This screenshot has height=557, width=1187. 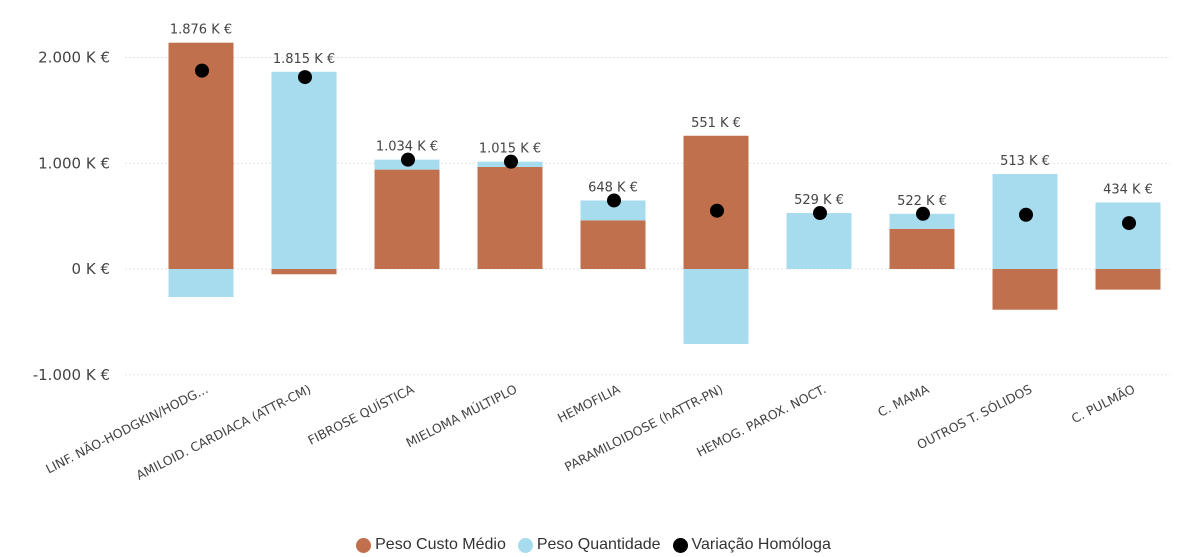 I want to click on legend-item: Peso Custo Médio, so click(x=431, y=545).